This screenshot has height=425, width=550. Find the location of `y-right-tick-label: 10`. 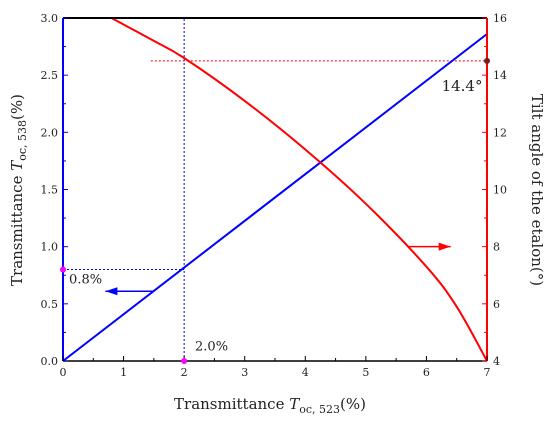

y-right-tick-label: 10 is located at coordinates (500, 190).